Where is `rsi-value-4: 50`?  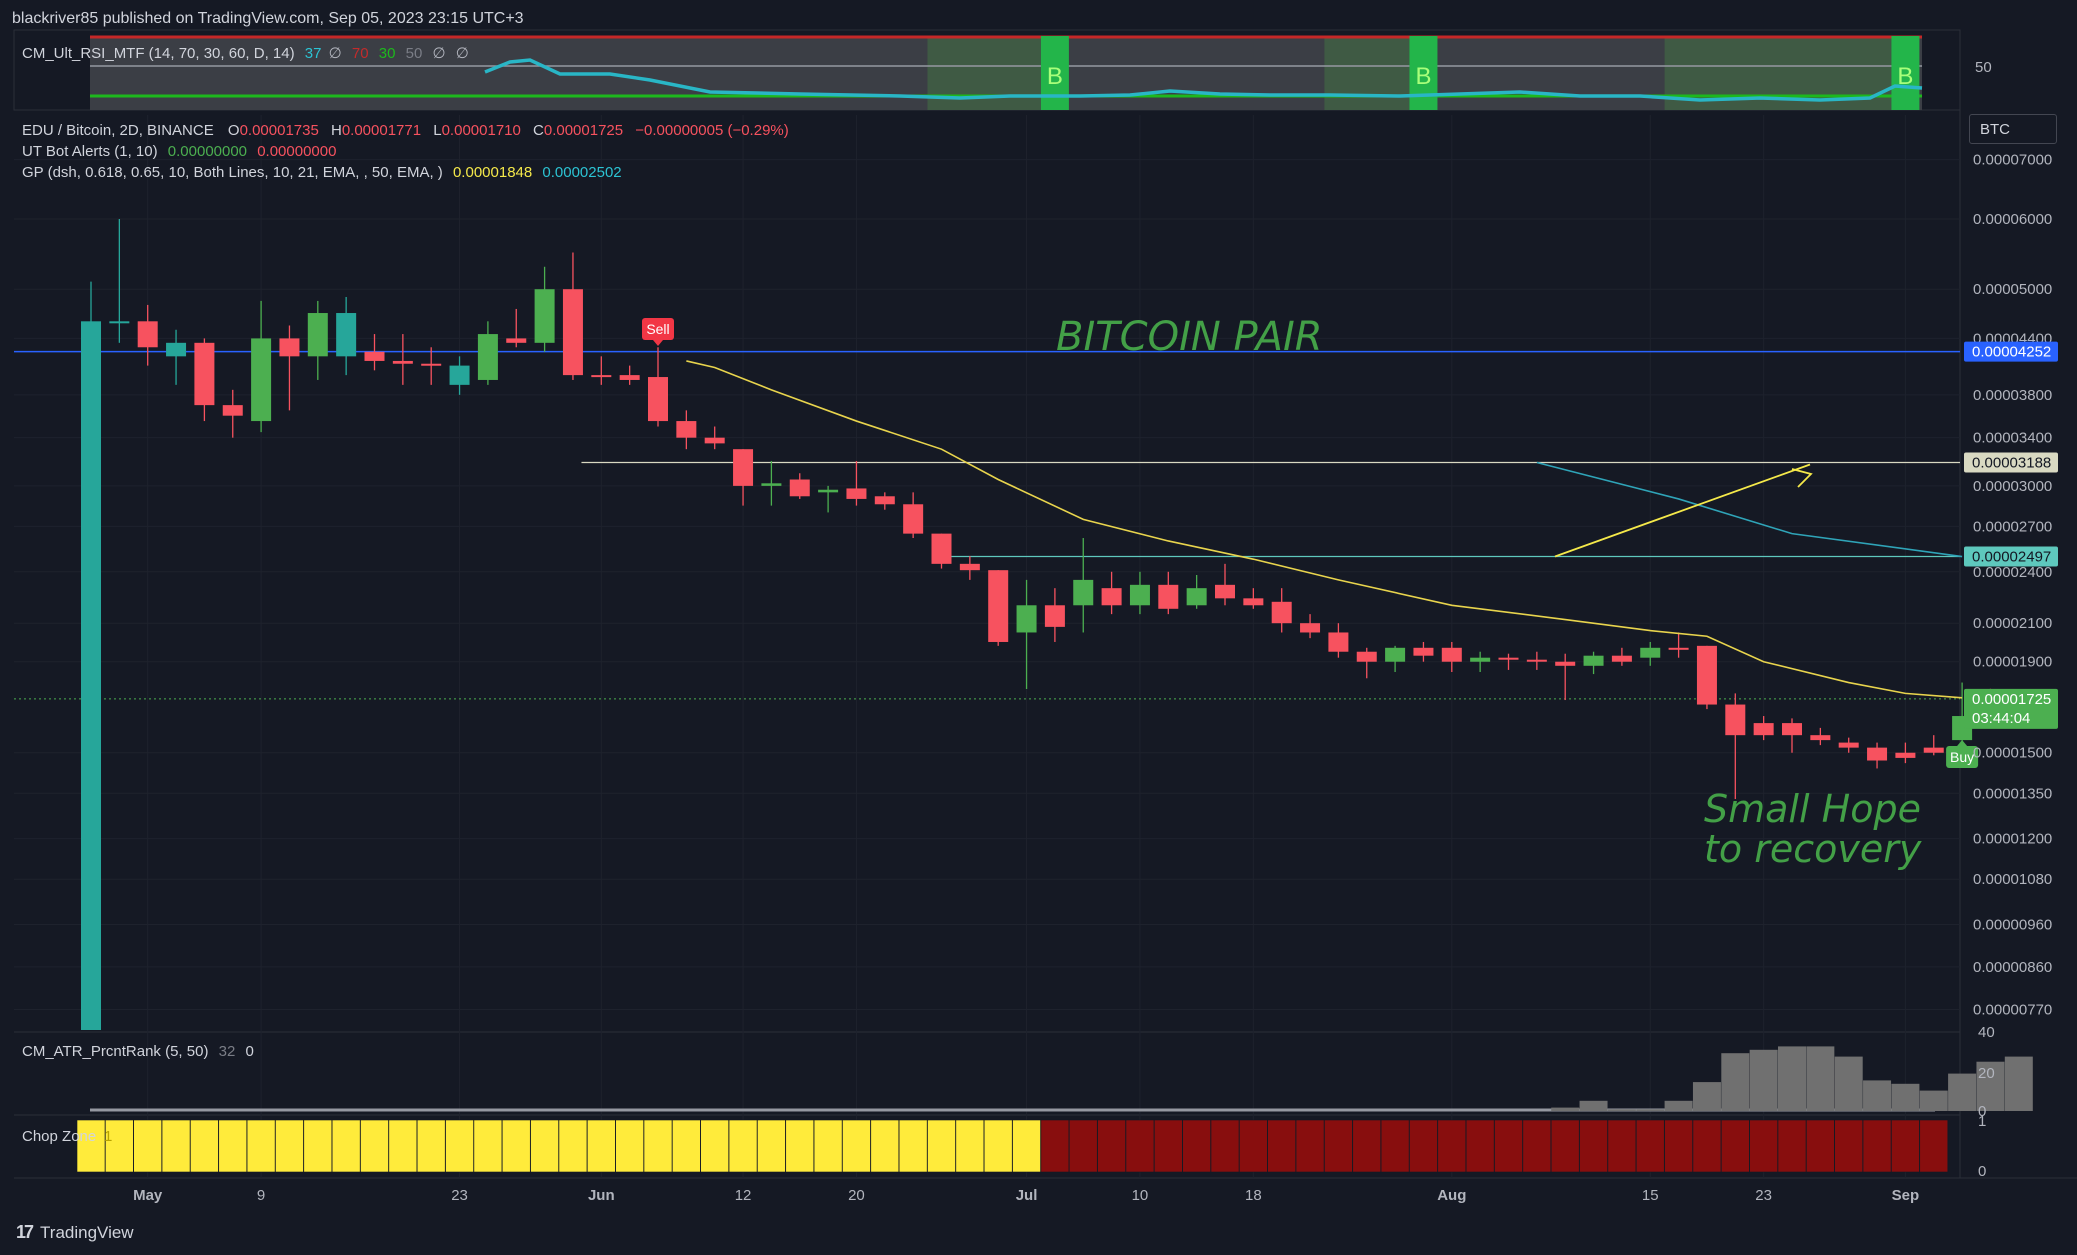
rsi-value-4: 50 is located at coordinates (414, 53).